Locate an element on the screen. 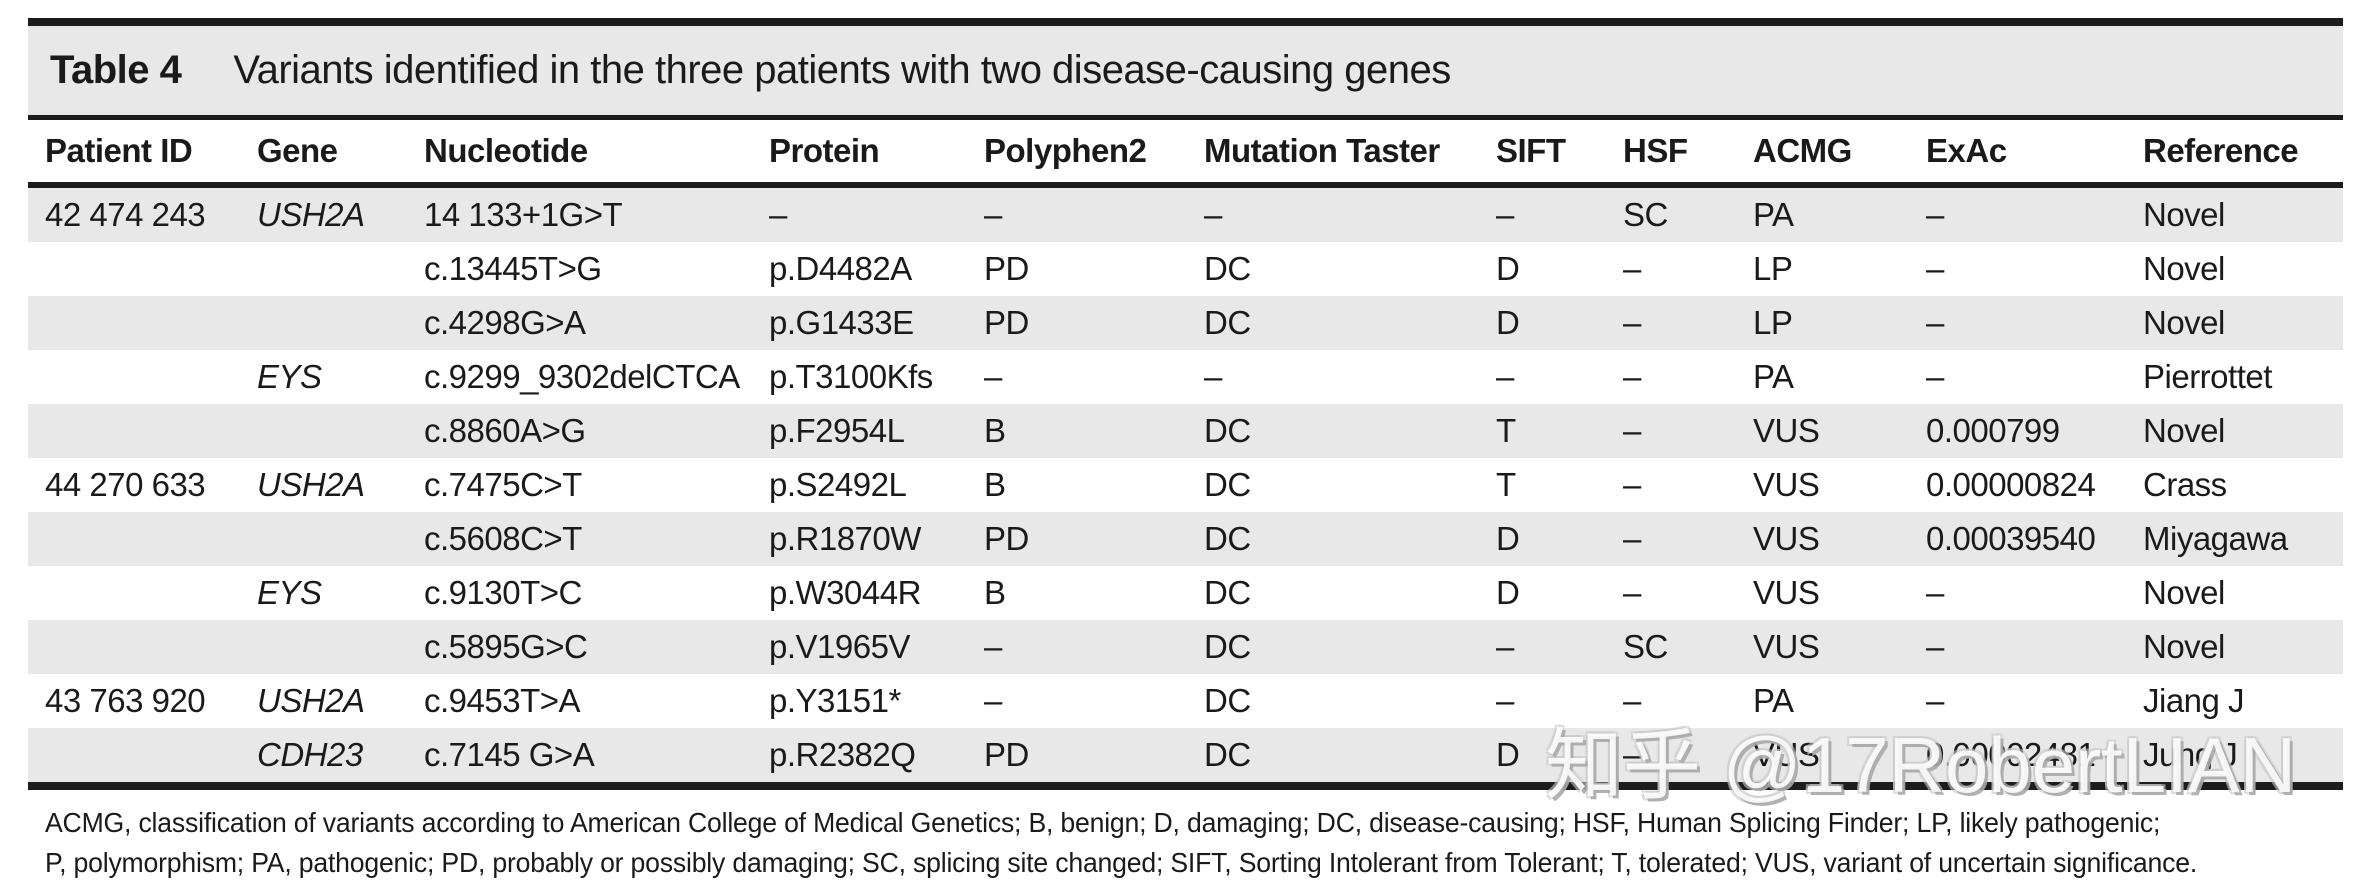 The width and height of the screenshot is (2374, 887). column-header-protein: Protein is located at coordinates (859, 154).